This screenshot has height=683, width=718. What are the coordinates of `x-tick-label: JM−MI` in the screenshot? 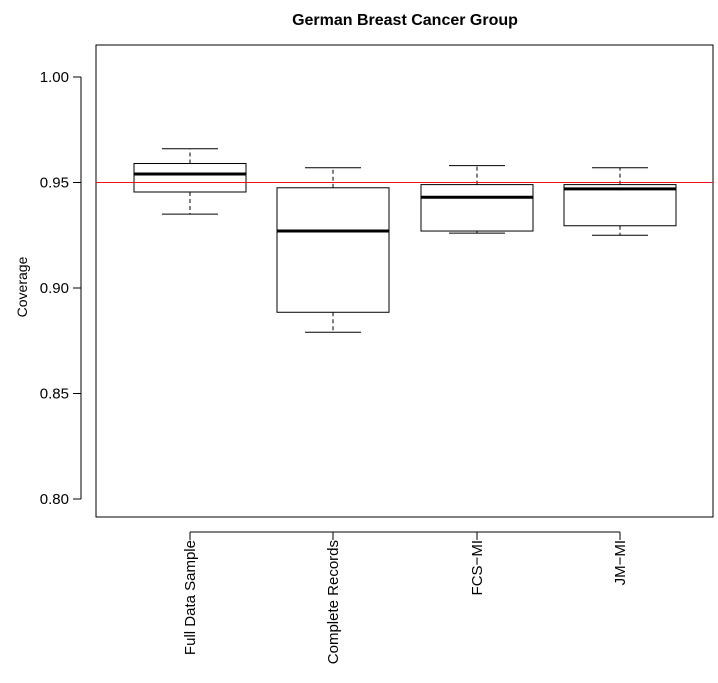 It's located at (620, 562).